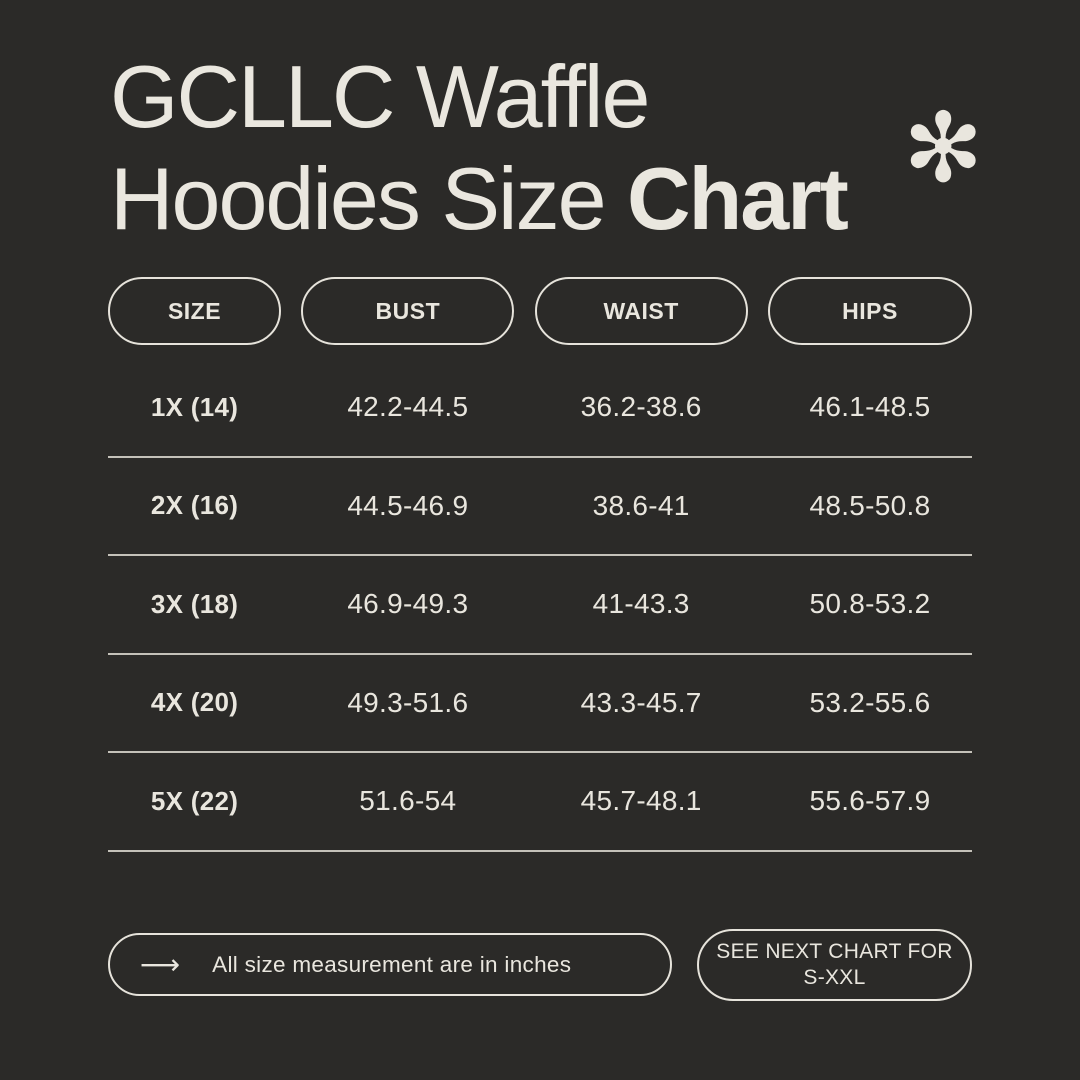 Image resolution: width=1080 pixels, height=1080 pixels. Describe the element at coordinates (943, 148) in the screenshot. I see `asterisk-icon: ✻` at that location.